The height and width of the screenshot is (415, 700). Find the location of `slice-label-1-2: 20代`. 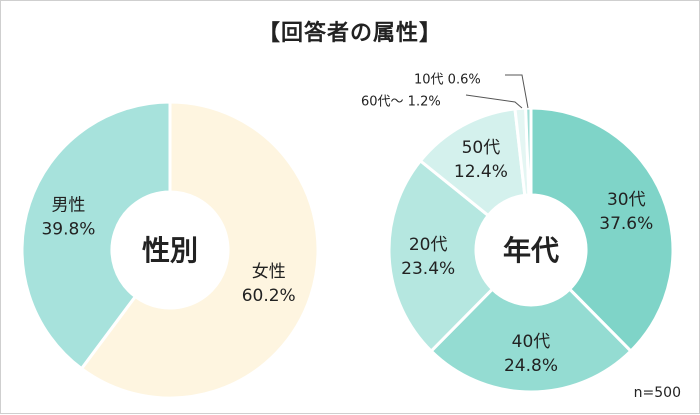

slice-label-1-2: 20代 is located at coordinates (428, 245).